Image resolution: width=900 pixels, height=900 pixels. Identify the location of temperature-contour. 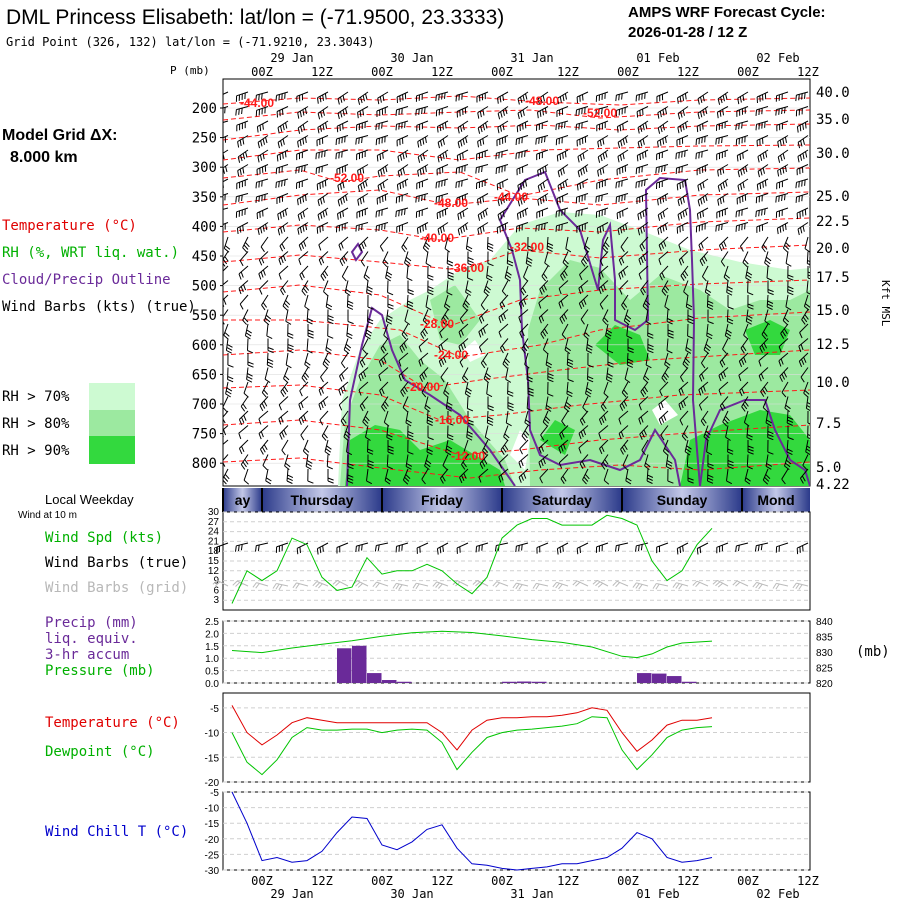
(516, 100).